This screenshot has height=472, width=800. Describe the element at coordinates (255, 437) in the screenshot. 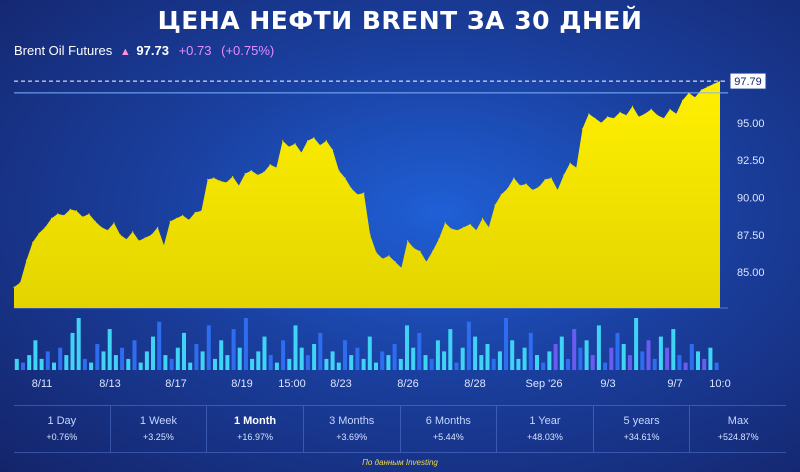

I see `period-change: +16.97%` at that location.